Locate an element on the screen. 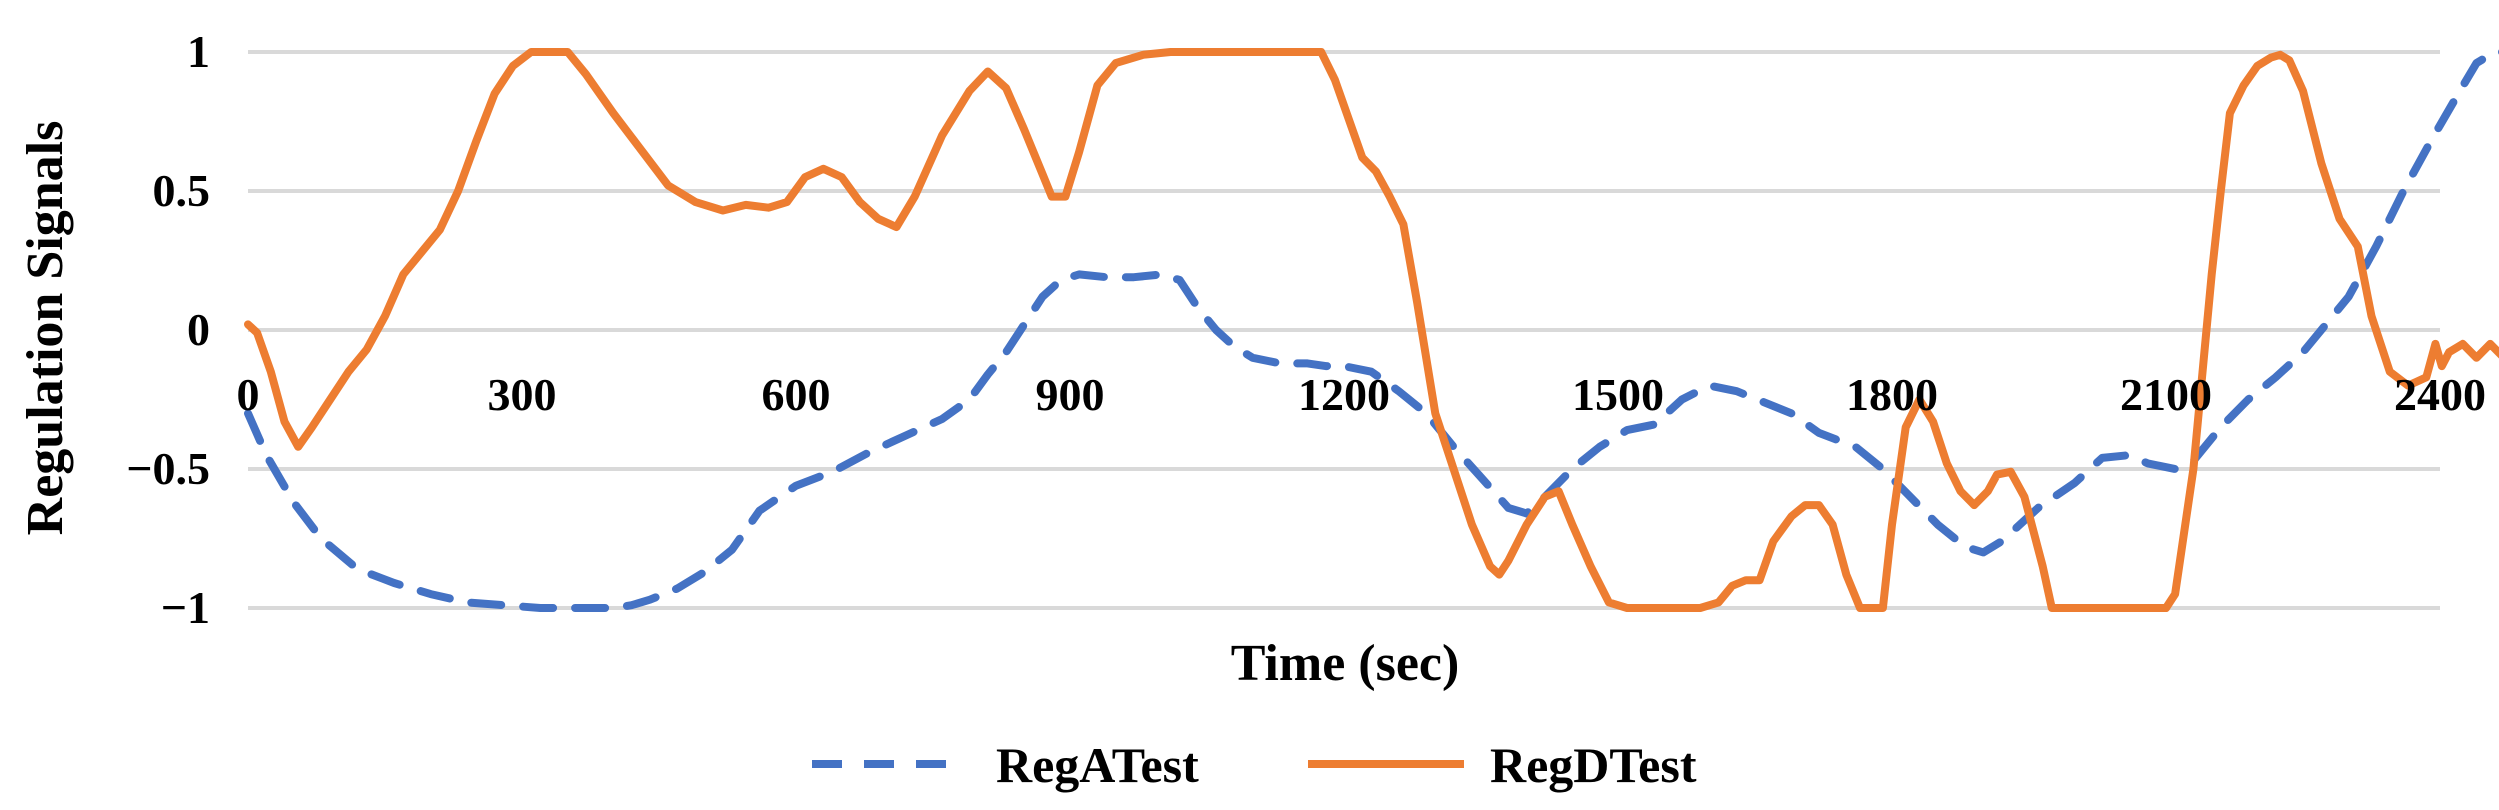 The height and width of the screenshot is (810, 2499). x-tick-label: 2400 is located at coordinates (2440, 394).